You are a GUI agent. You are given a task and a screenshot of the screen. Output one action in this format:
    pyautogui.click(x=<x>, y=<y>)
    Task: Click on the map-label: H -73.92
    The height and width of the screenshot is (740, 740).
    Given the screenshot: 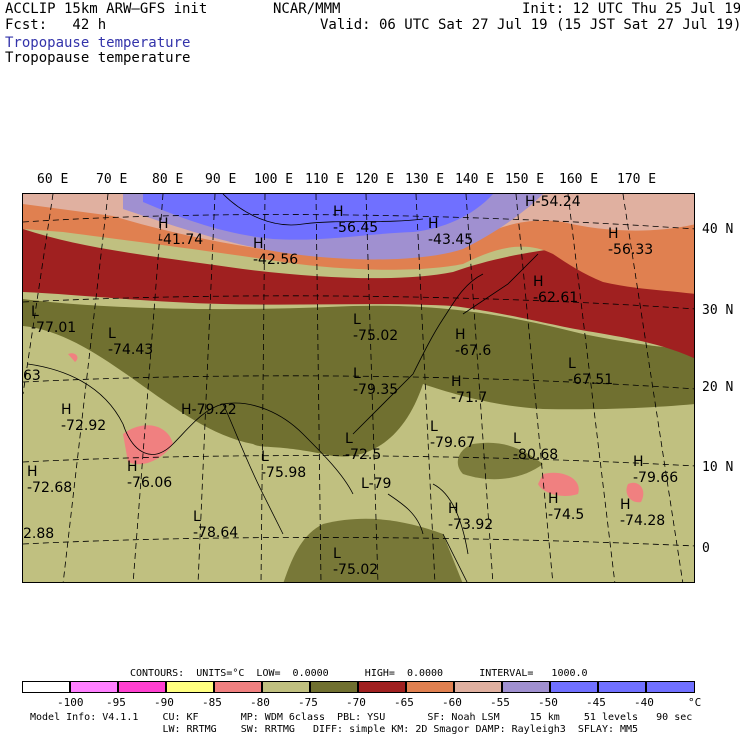 What is the action you would take?
    pyautogui.click(x=471, y=517)
    